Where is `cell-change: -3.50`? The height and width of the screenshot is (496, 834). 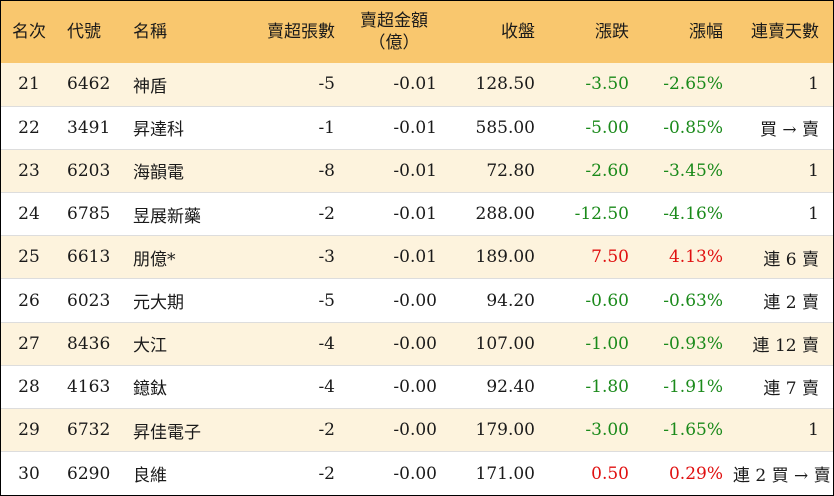
cell-change: -3.50 is located at coordinates (607, 84).